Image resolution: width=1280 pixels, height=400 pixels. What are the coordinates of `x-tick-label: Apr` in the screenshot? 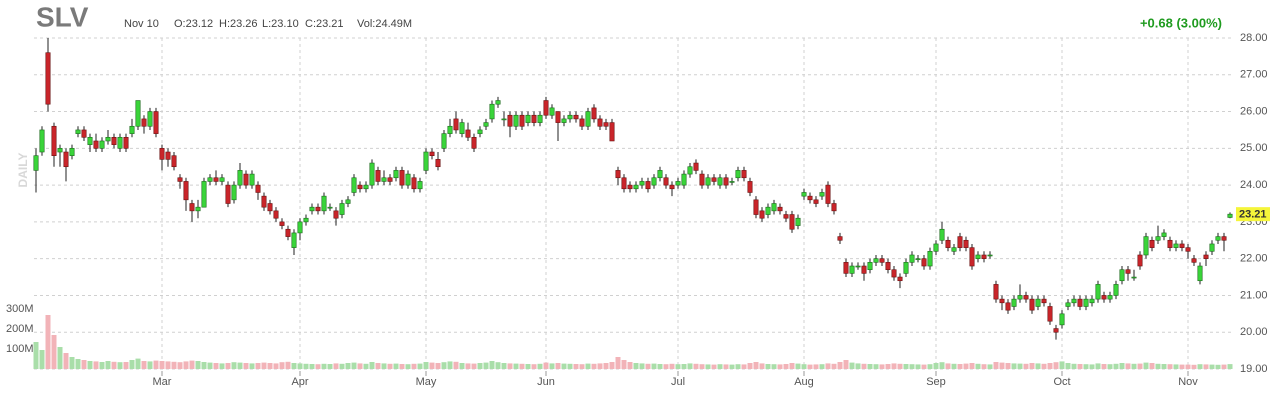 It's located at (299, 382).